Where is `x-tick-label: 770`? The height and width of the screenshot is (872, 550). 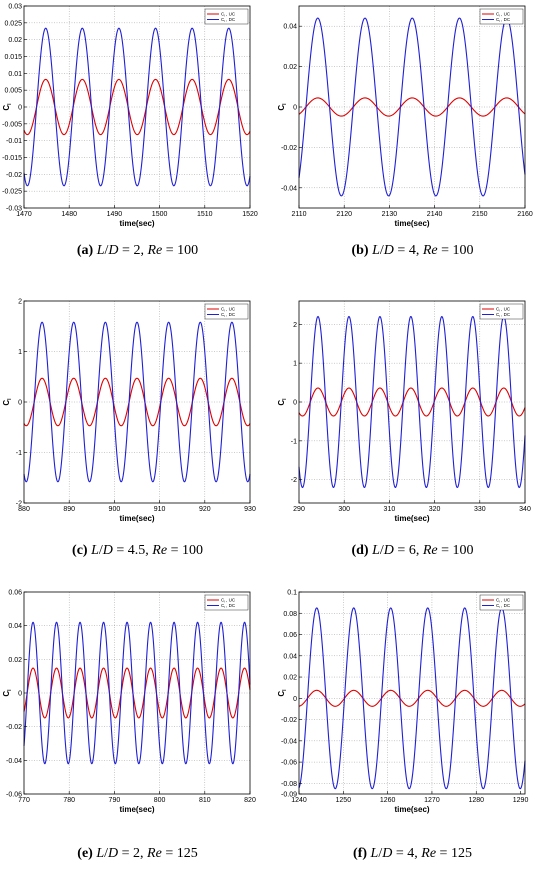
x-tick-label: 770 is located at coordinates (24, 800).